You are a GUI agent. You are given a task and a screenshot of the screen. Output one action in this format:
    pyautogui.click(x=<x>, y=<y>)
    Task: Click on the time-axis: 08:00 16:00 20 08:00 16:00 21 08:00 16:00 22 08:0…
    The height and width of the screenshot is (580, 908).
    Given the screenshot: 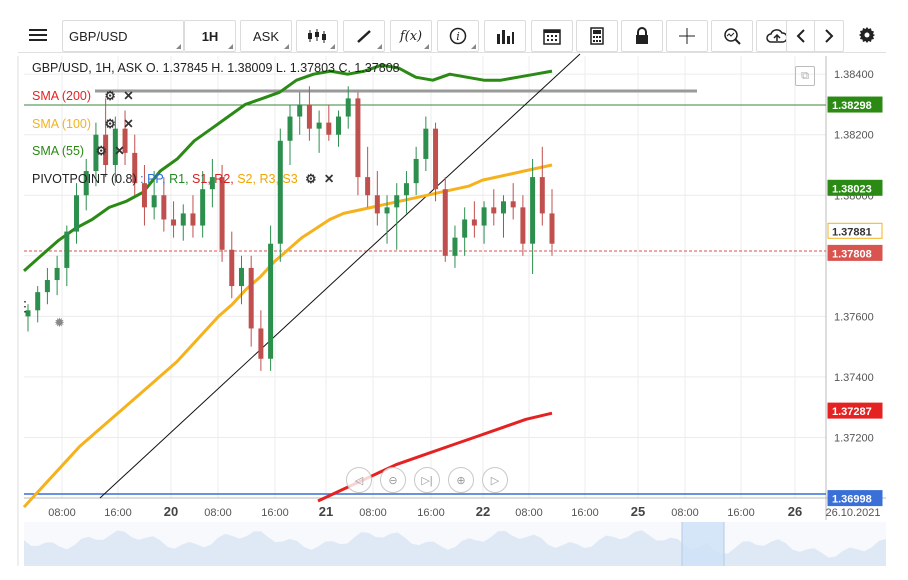 What is the action you would take?
    pyautogui.click(x=464, y=511)
    